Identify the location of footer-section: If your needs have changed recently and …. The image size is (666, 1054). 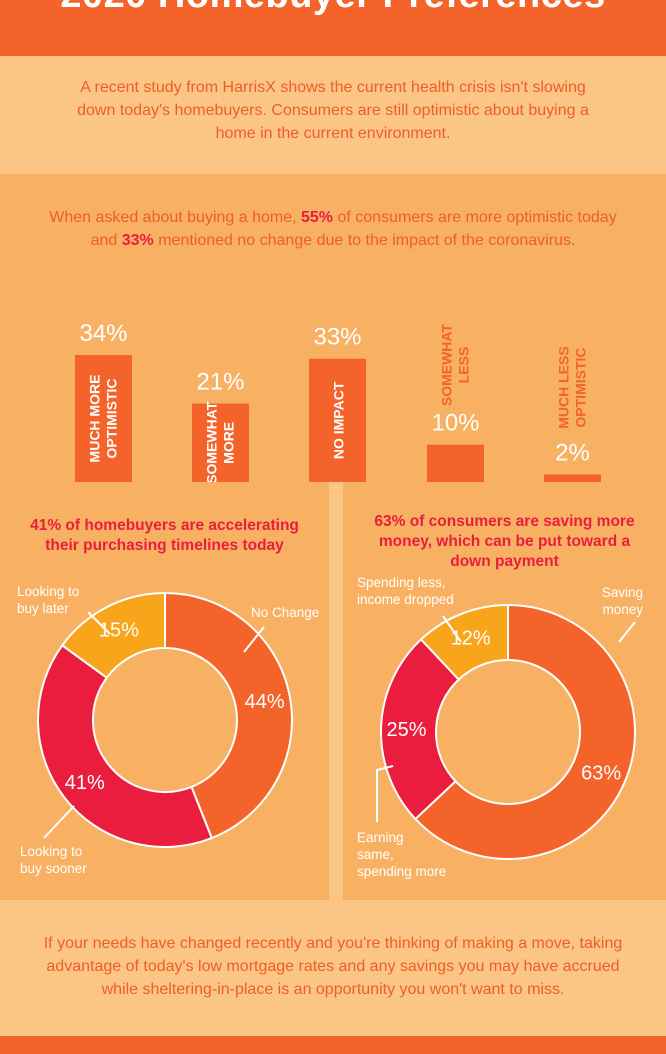
(333, 968).